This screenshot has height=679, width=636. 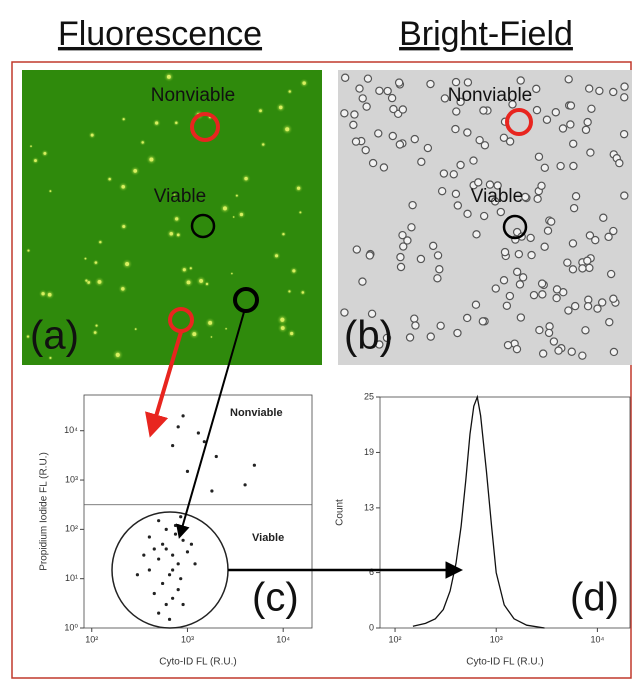 What do you see at coordinates (478, 511) in the screenshot?
I see `histogram-line` at bounding box center [478, 511].